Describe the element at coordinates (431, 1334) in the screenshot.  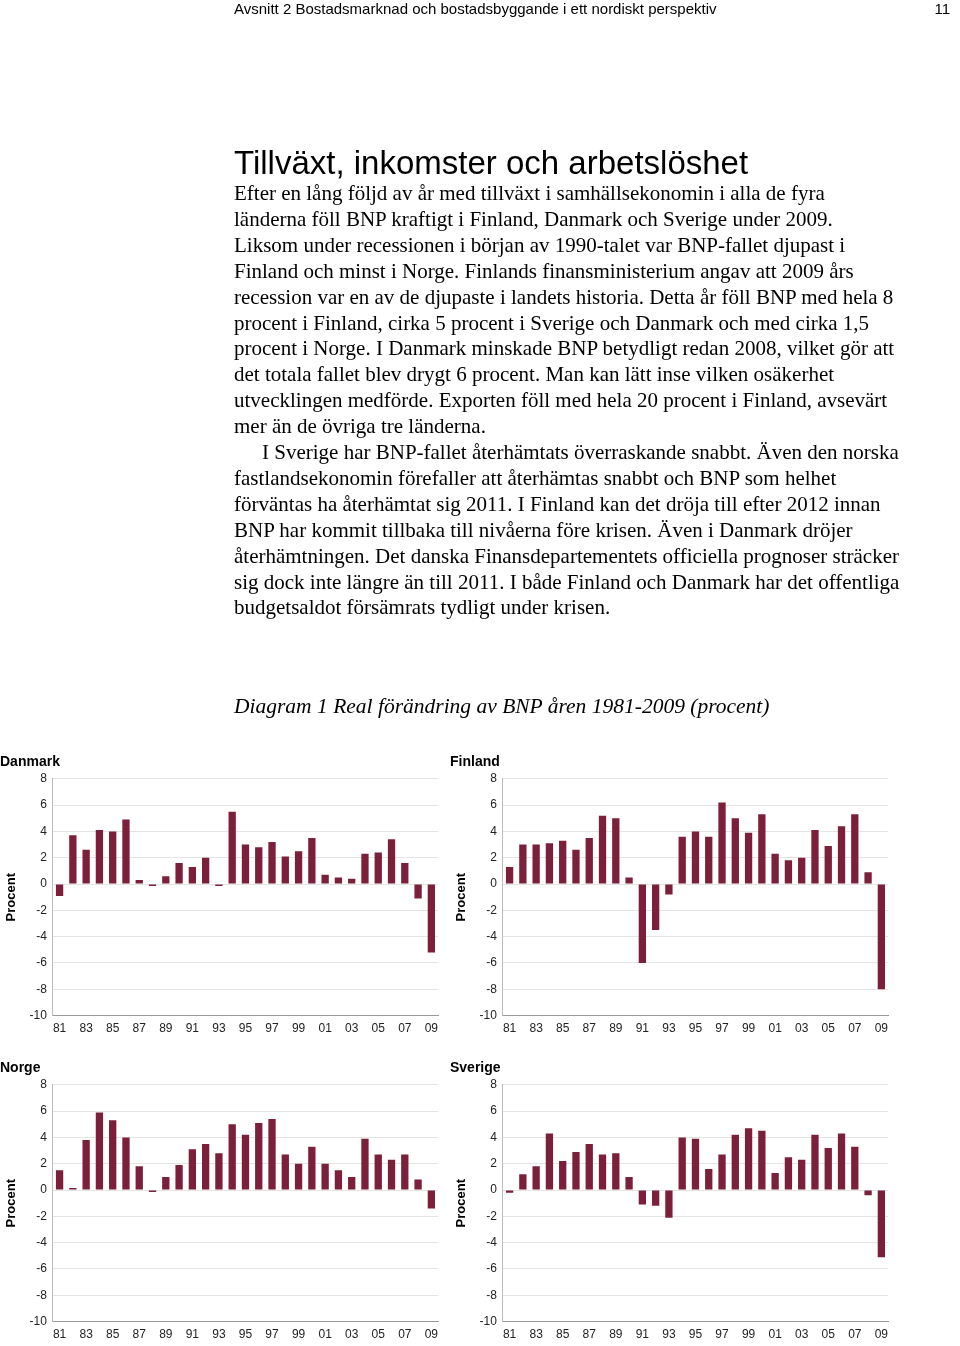
I see `x-tick-label: 09` at that location.